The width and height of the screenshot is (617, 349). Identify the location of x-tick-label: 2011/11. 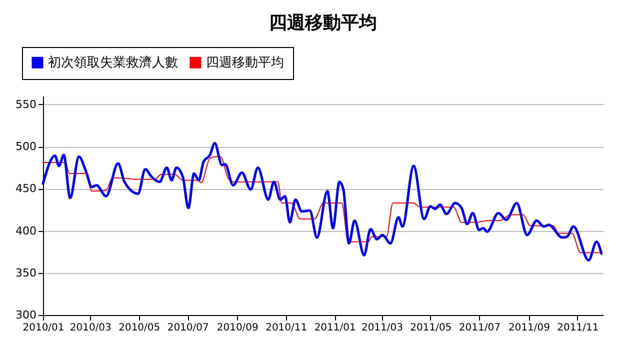
(578, 328).